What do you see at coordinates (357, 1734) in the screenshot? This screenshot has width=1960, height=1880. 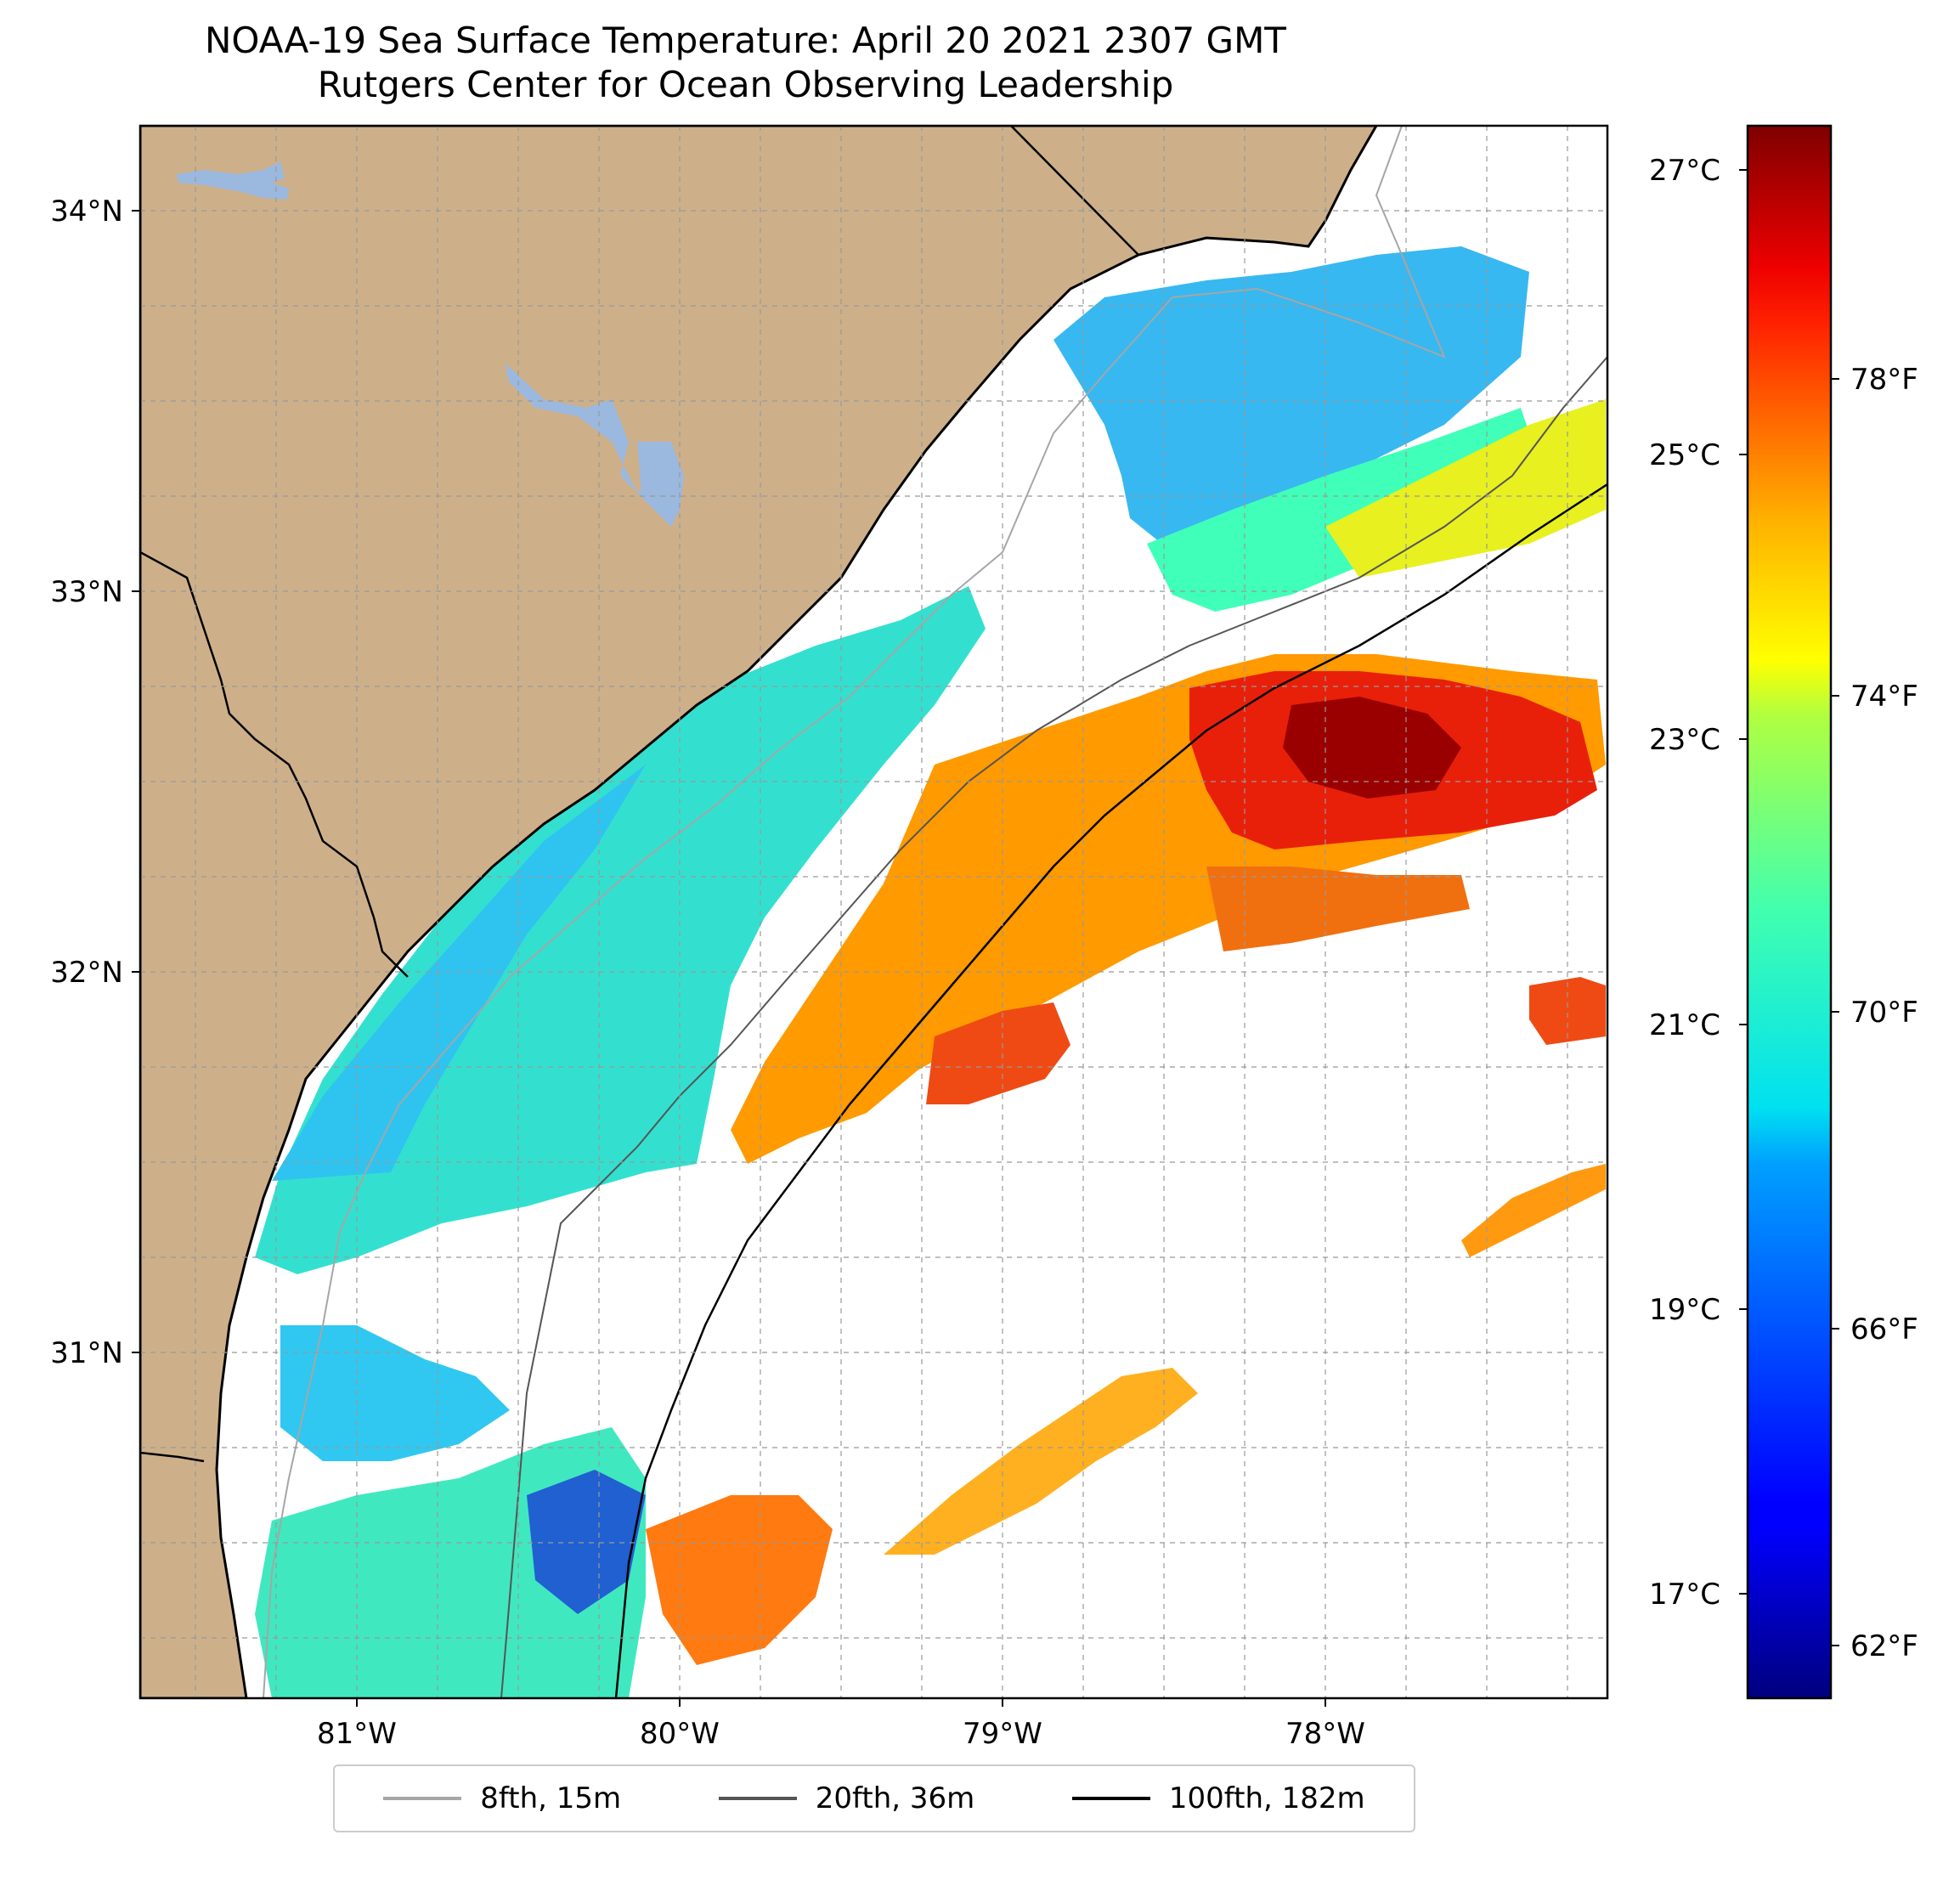 I see `lon-label-81: 81°W` at bounding box center [357, 1734].